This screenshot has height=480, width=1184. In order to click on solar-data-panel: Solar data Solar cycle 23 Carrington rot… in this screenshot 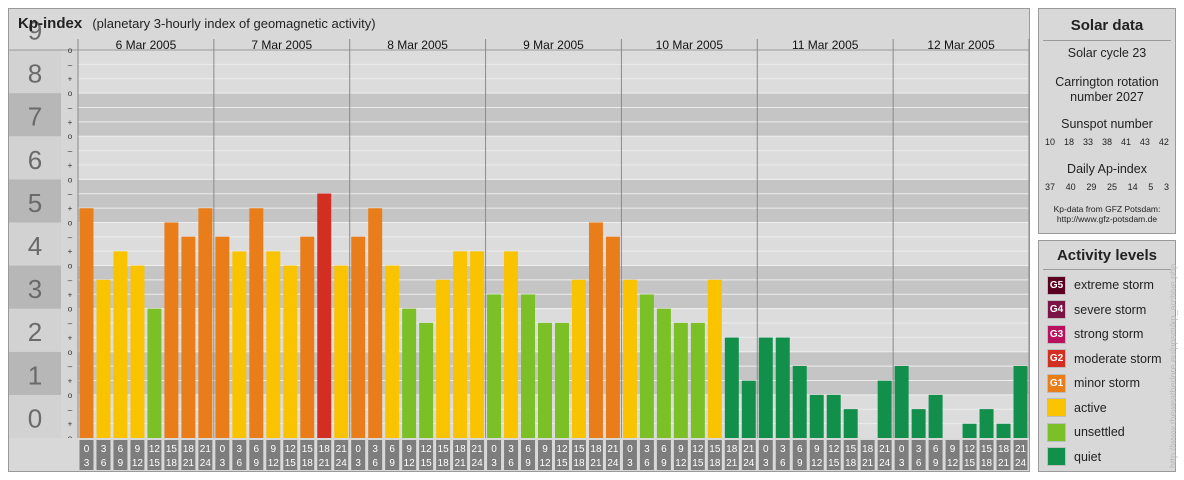, I will do `click(1107, 121)`.